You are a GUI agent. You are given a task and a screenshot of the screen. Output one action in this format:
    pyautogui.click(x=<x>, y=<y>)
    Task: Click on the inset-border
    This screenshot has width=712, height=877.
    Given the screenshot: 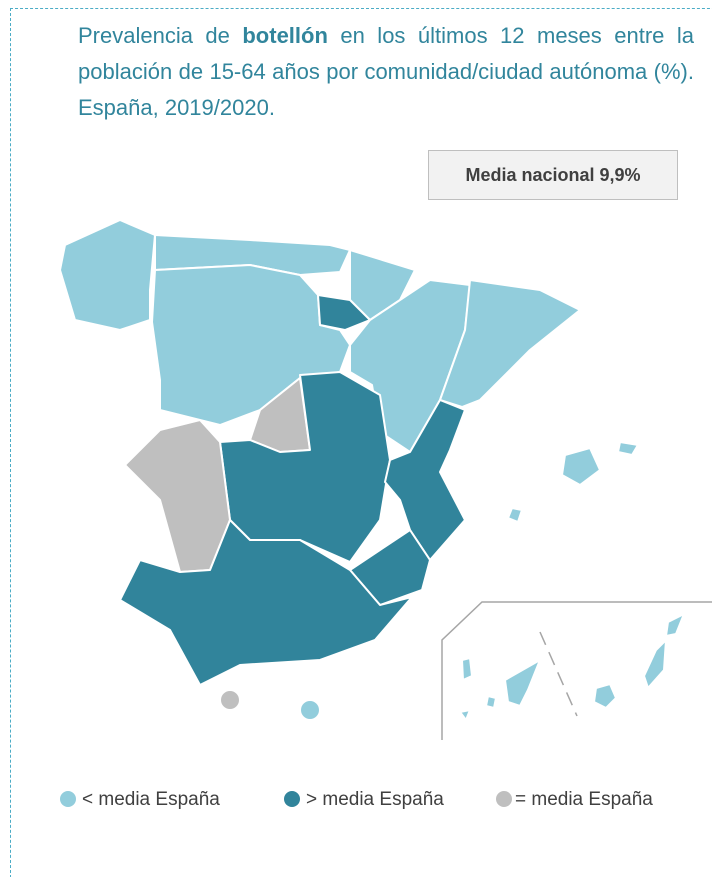 What is the action you would take?
    pyautogui.click(x=576, y=670)
    